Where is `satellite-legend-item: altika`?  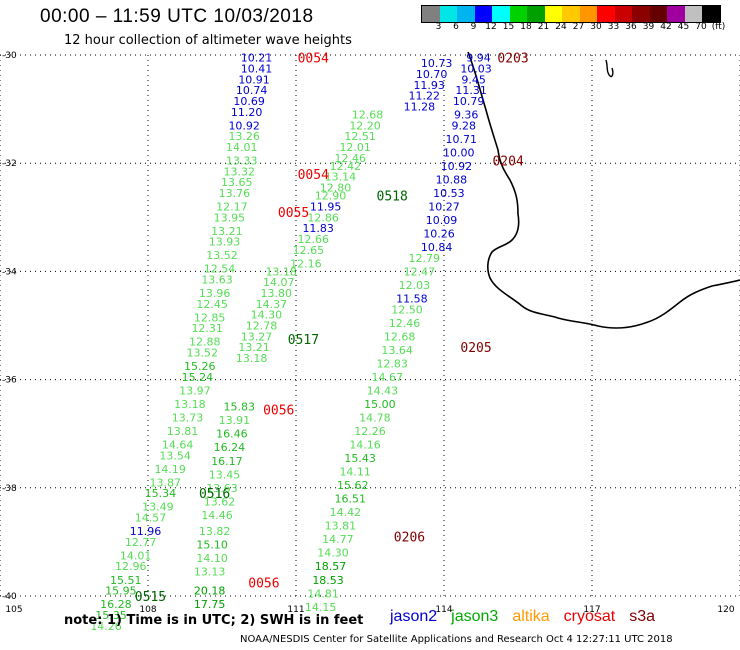 satellite-legend-item: altika is located at coordinates (531, 616).